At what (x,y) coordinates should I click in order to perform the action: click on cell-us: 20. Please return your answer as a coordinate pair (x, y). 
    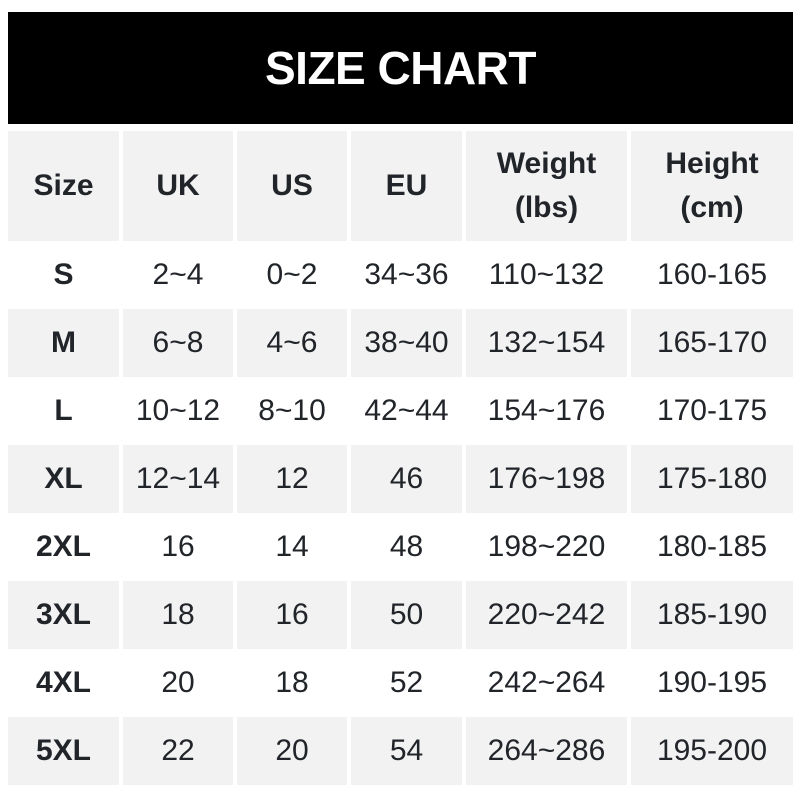
    Looking at the image, I should click on (292, 751).